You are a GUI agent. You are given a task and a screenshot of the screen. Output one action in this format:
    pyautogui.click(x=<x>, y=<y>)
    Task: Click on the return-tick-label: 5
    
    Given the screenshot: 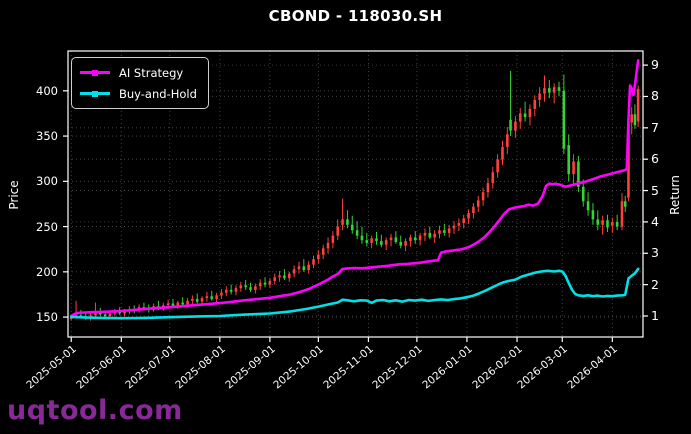 What is the action you would take?
    pyautogui.click(x=655, y=190)
    